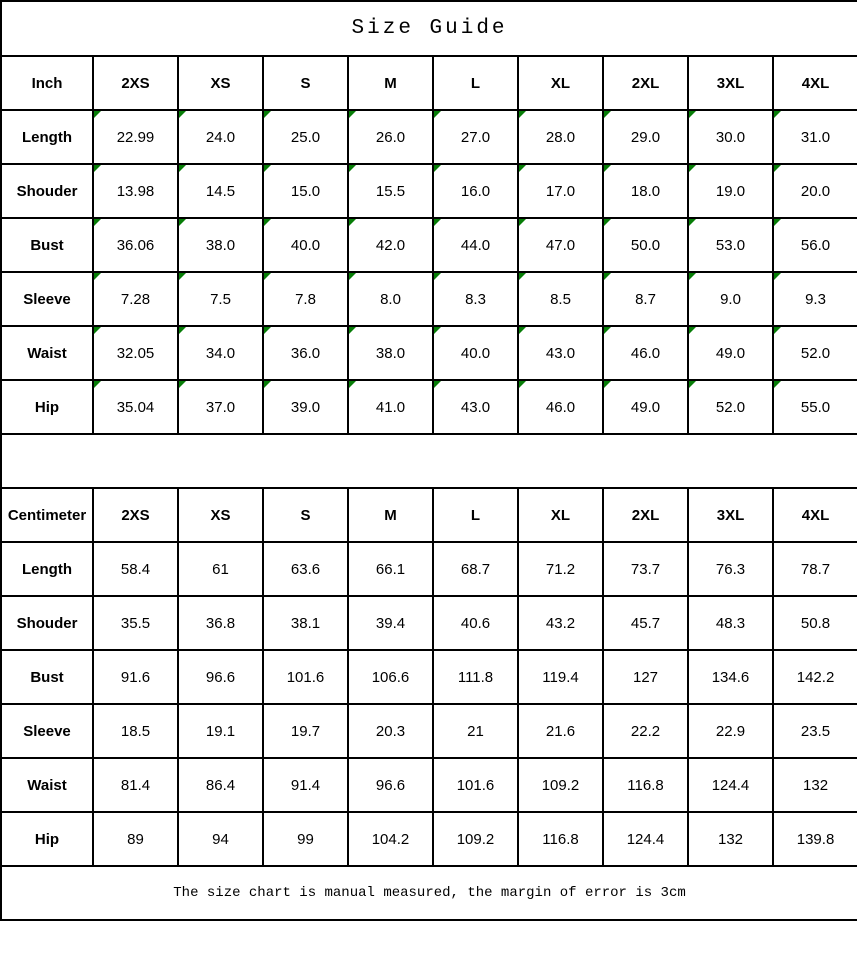 The width and height of the screenshot is (857, 954). I want to click on value-cell: 15.5, so click(390, 191).